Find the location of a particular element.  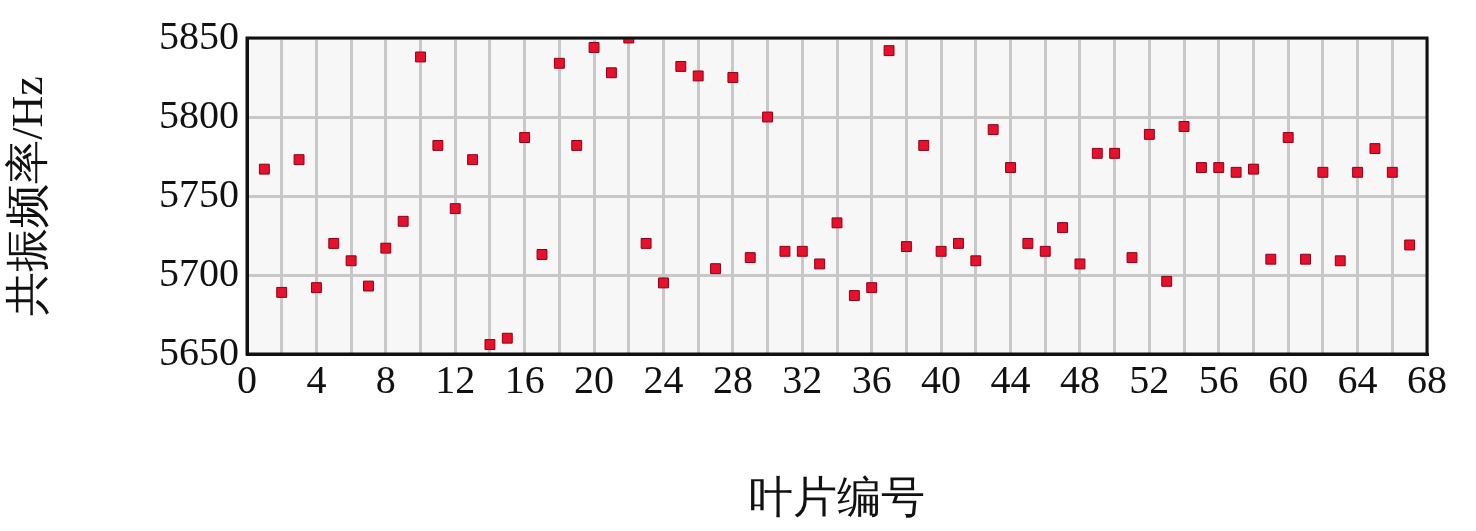

x-tick-label: 60 is located at coordinates (1288, 379).